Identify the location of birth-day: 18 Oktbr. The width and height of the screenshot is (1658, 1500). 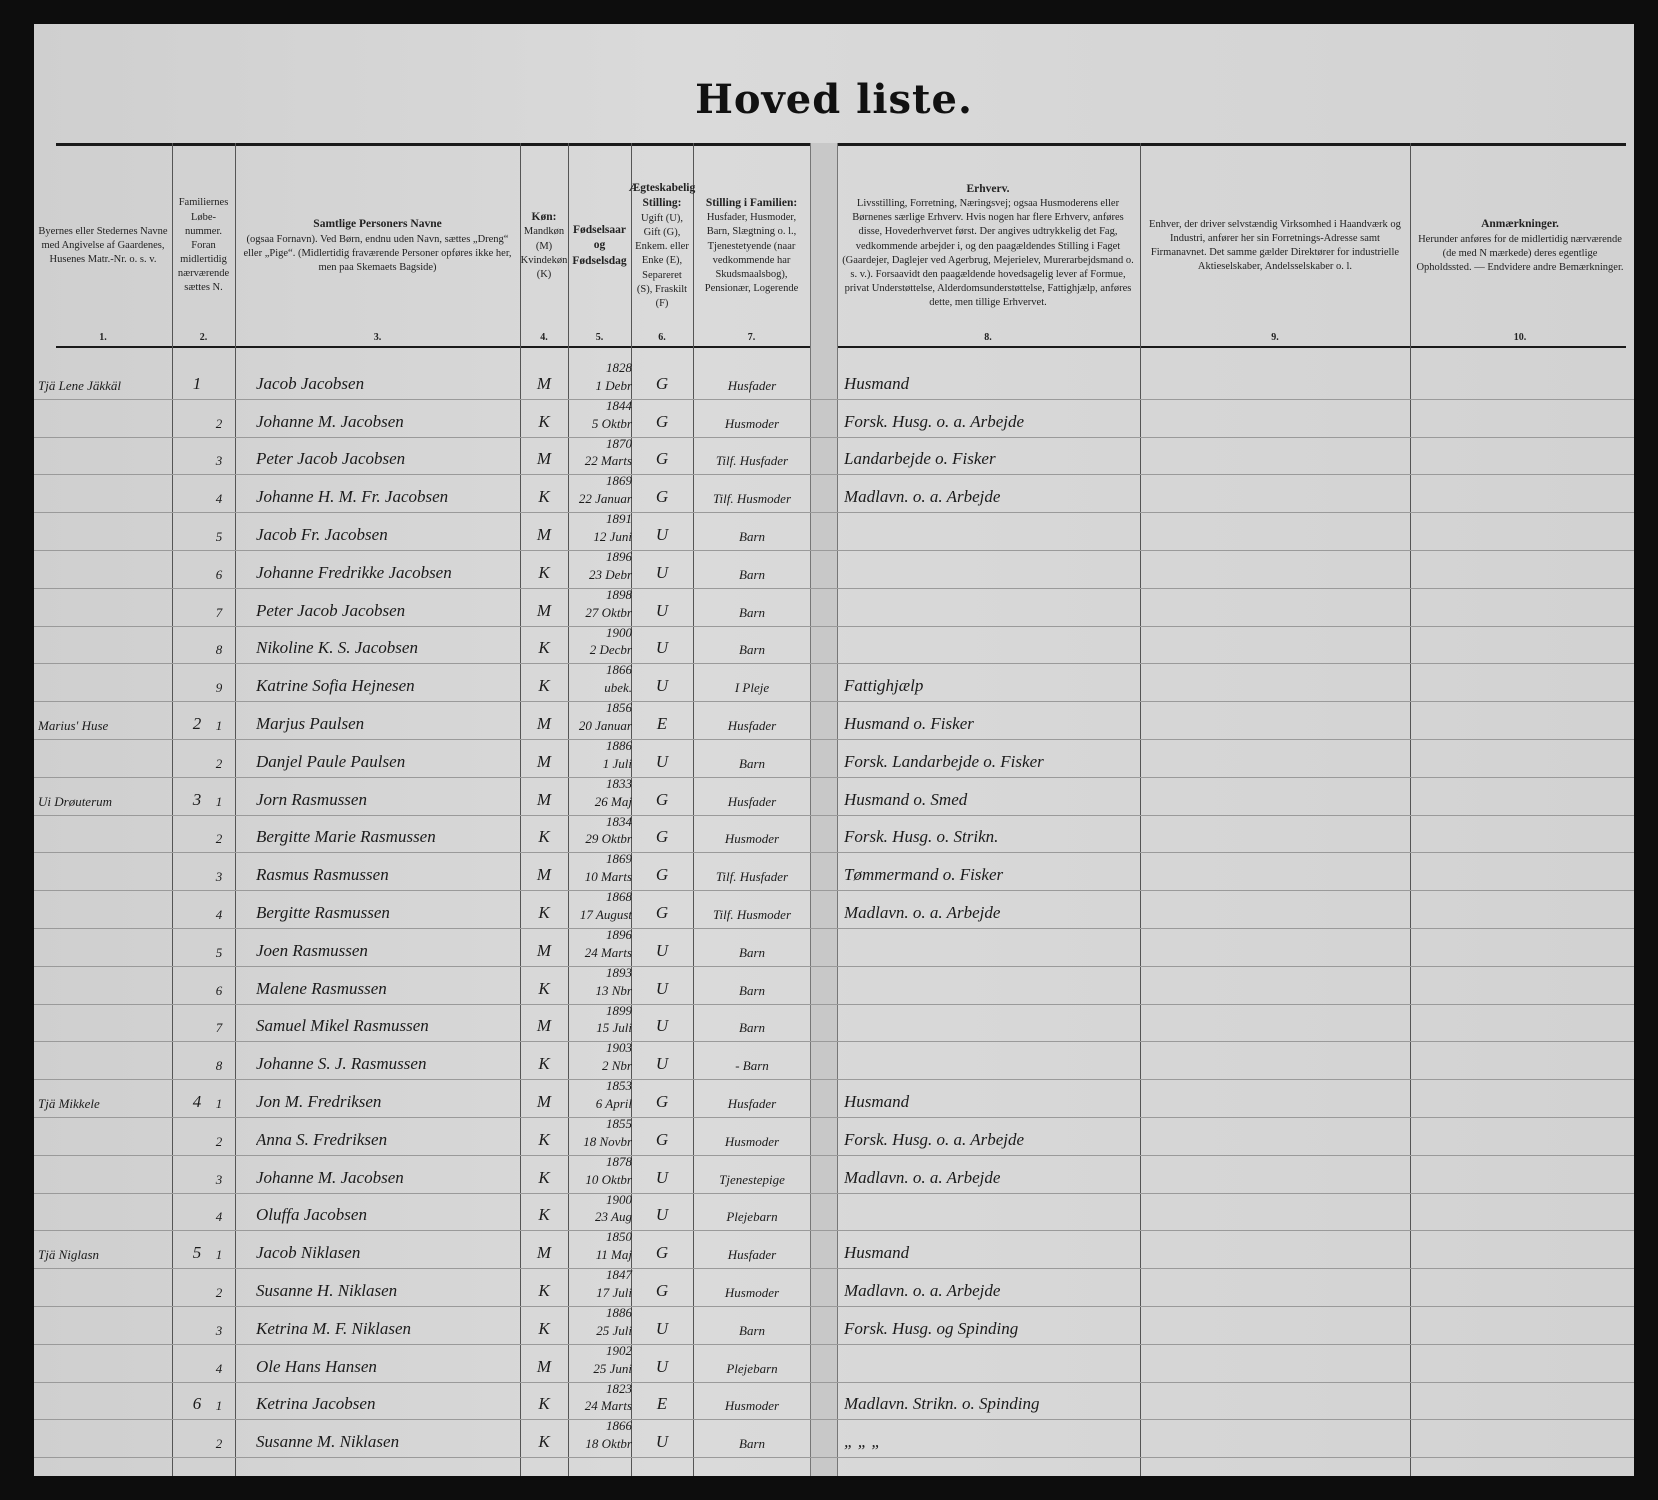
(608, 1444).